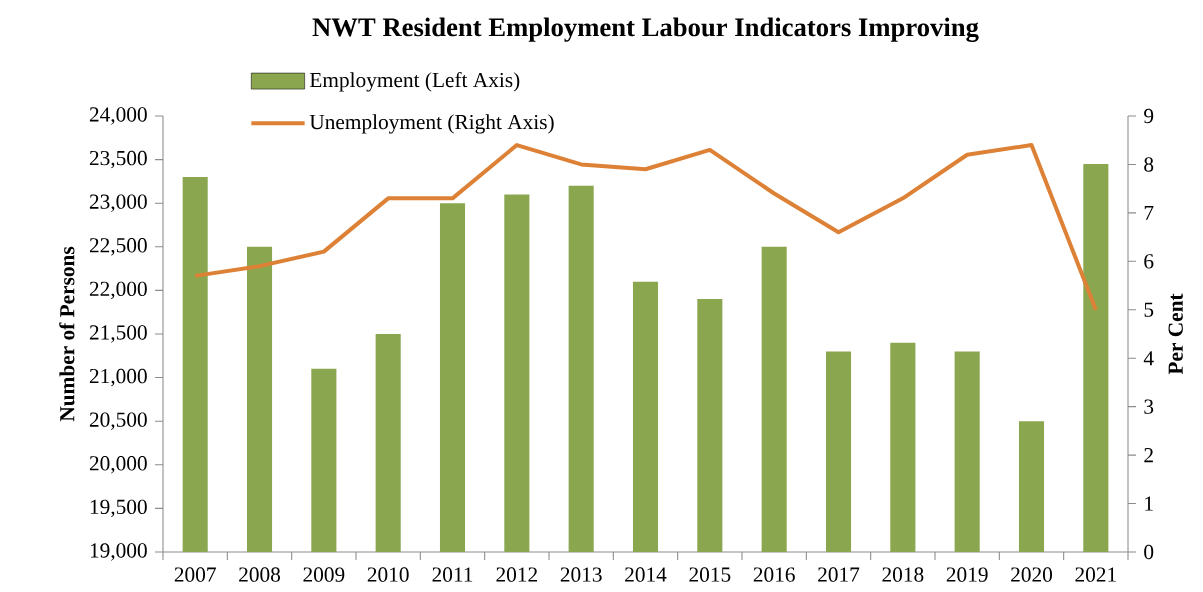 This screenshot has width=1203, height=592. I want to click on y-tick-label: 23,500, so click(118, 159).